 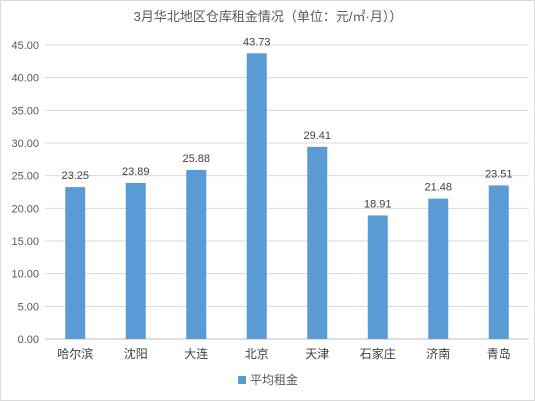 What do you see at coordinates (257, 42) in the screenshot?
I see `data-label: 43.73` at bounding box center [257, 42].